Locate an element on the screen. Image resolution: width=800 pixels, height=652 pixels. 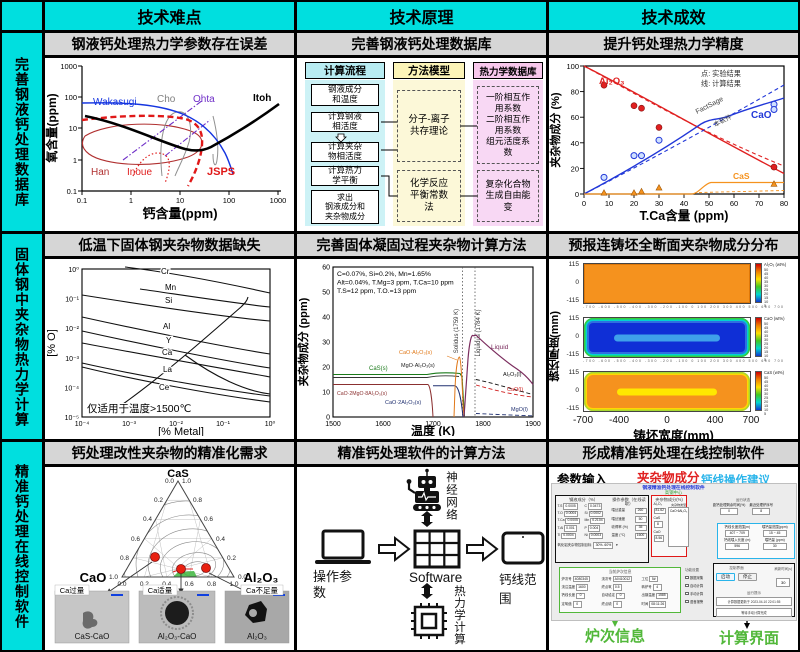
field-value: 5# is located at coordinates (654, 579).